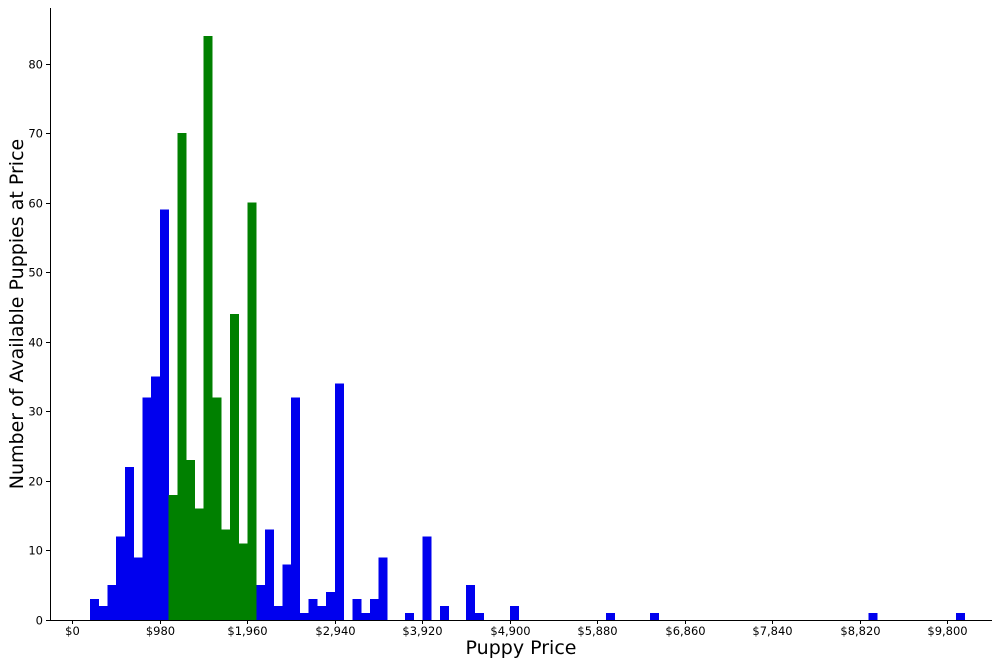 Image resolution: width=1000 pixels, height=666 pixels. I want to click on x-tick-label: $8,820, so click(860, 631).